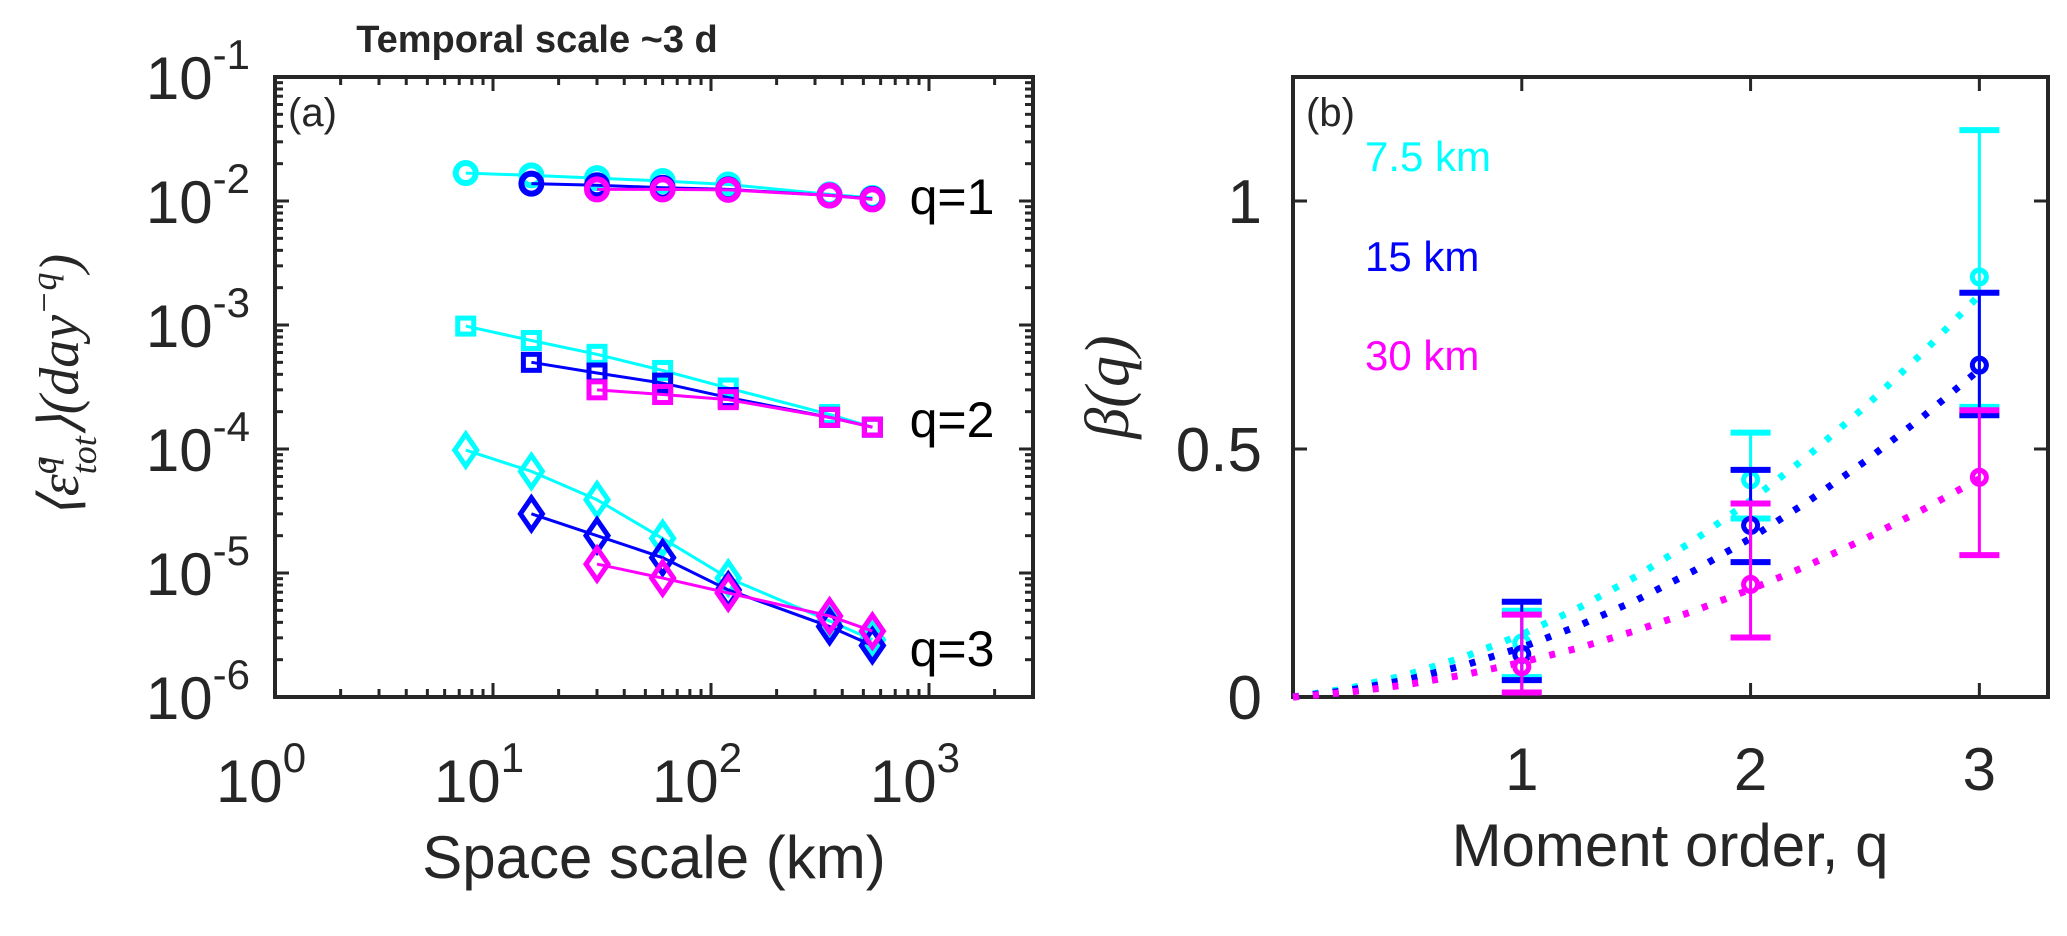 Image resolution: width=2067 pixels, height=936 pixels. Describe the element at coordinates (1422, 256) in the screenshot. I see `legend-entry-15-km: 15 km` at that location.